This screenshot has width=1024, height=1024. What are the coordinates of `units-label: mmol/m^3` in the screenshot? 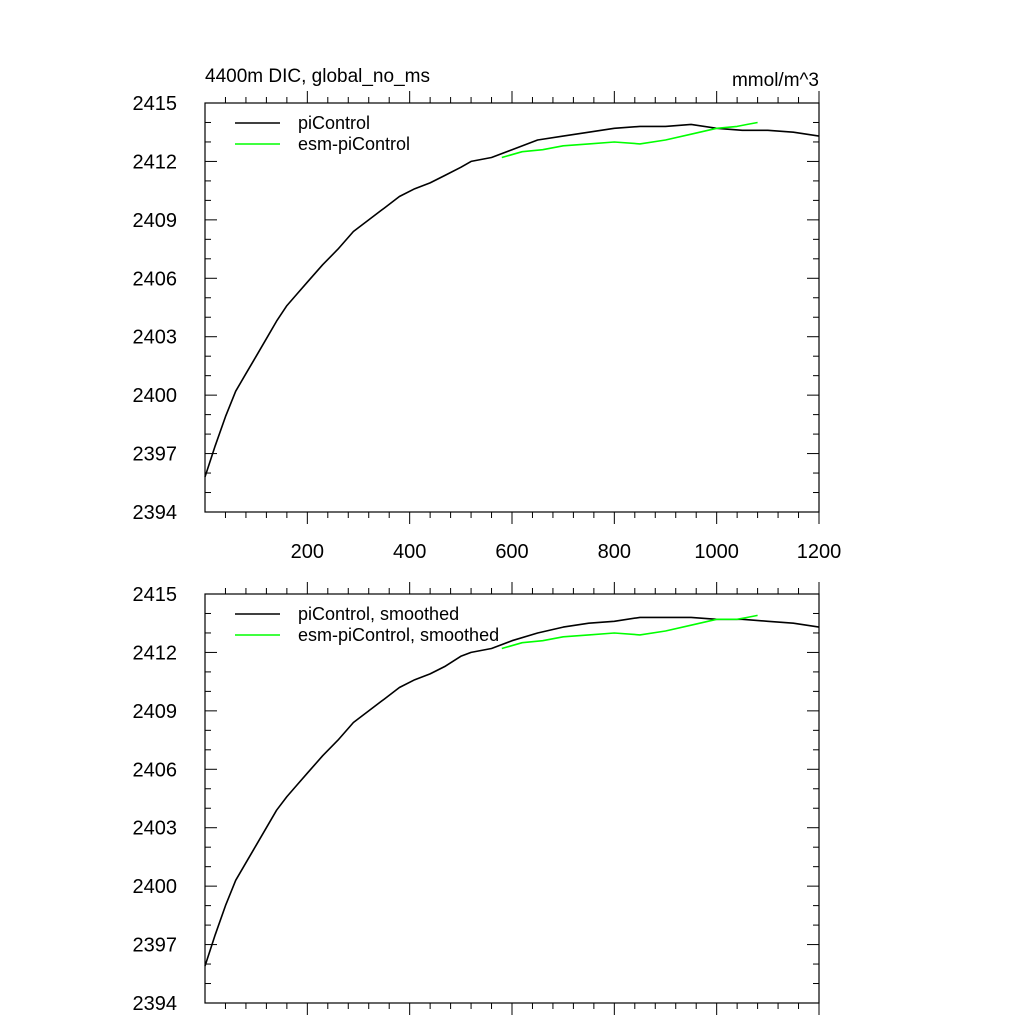 It's located at (775, 80).